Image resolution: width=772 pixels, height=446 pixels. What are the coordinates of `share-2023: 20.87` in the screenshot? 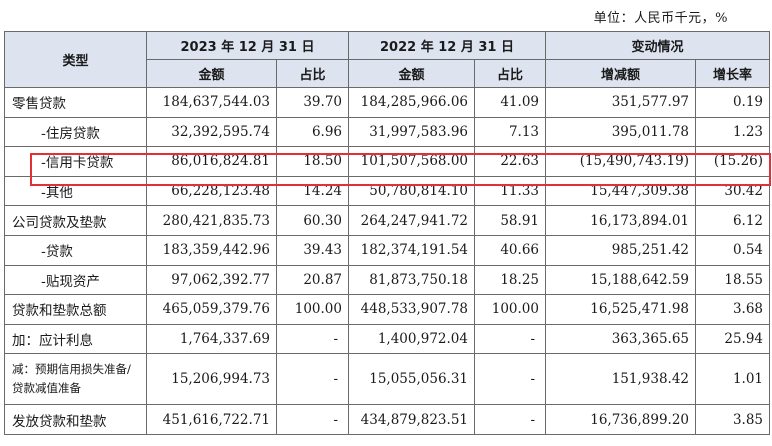 It's located at (312, 280).